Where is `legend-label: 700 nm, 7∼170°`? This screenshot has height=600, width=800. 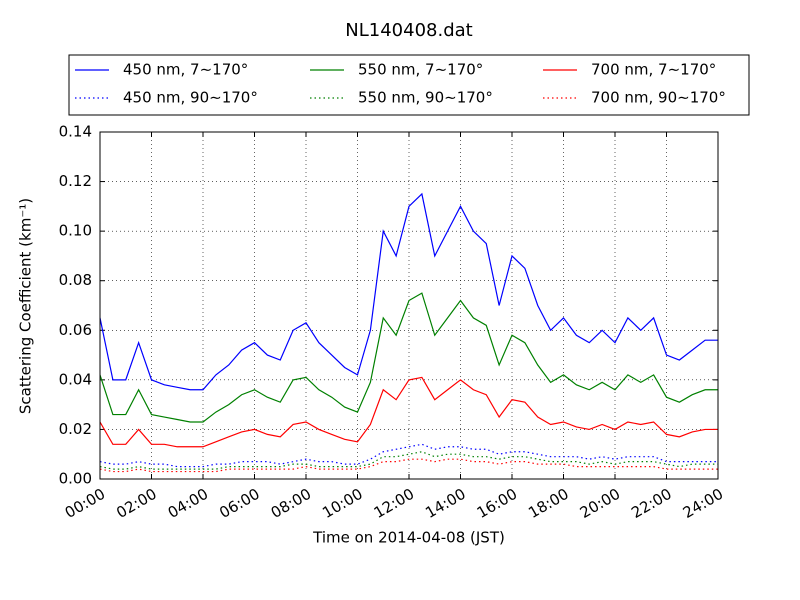 legend-label: 700 nm, 7∼170° is located at coordinates (653, 70).